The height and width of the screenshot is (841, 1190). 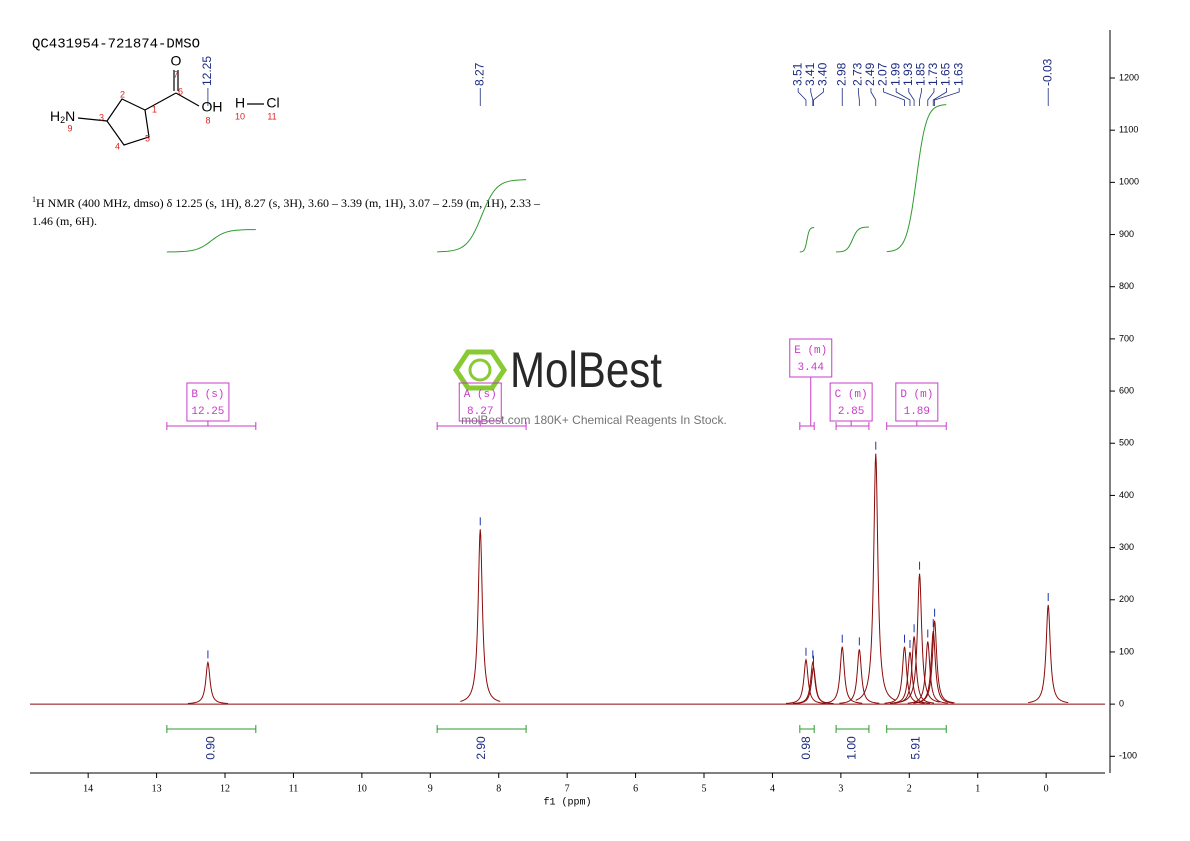 I want to click on atom-number: 9, so click(x=69, y=128).